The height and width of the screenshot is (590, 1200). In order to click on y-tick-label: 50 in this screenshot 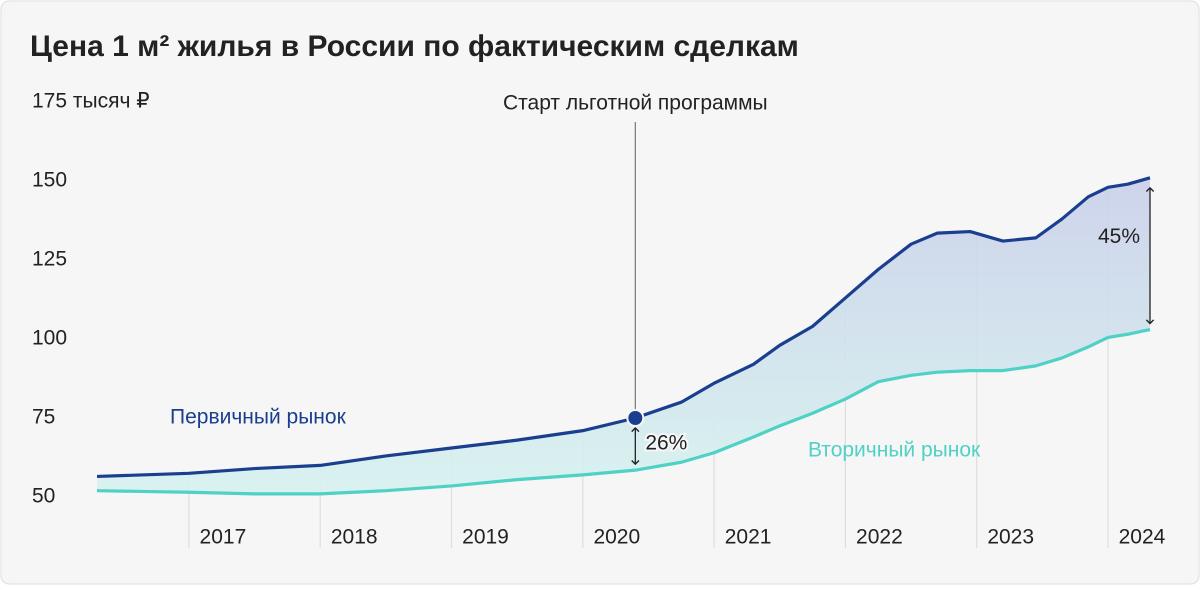, I will do `click(43, 496)`.